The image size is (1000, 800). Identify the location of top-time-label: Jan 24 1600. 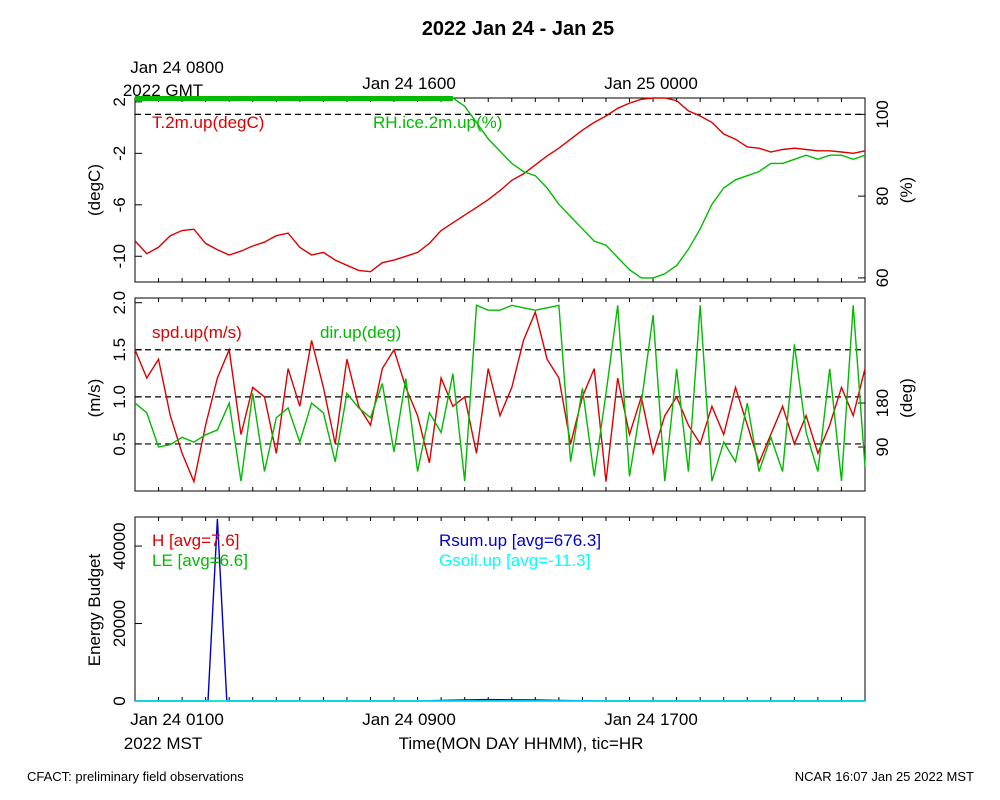
(409, 83).